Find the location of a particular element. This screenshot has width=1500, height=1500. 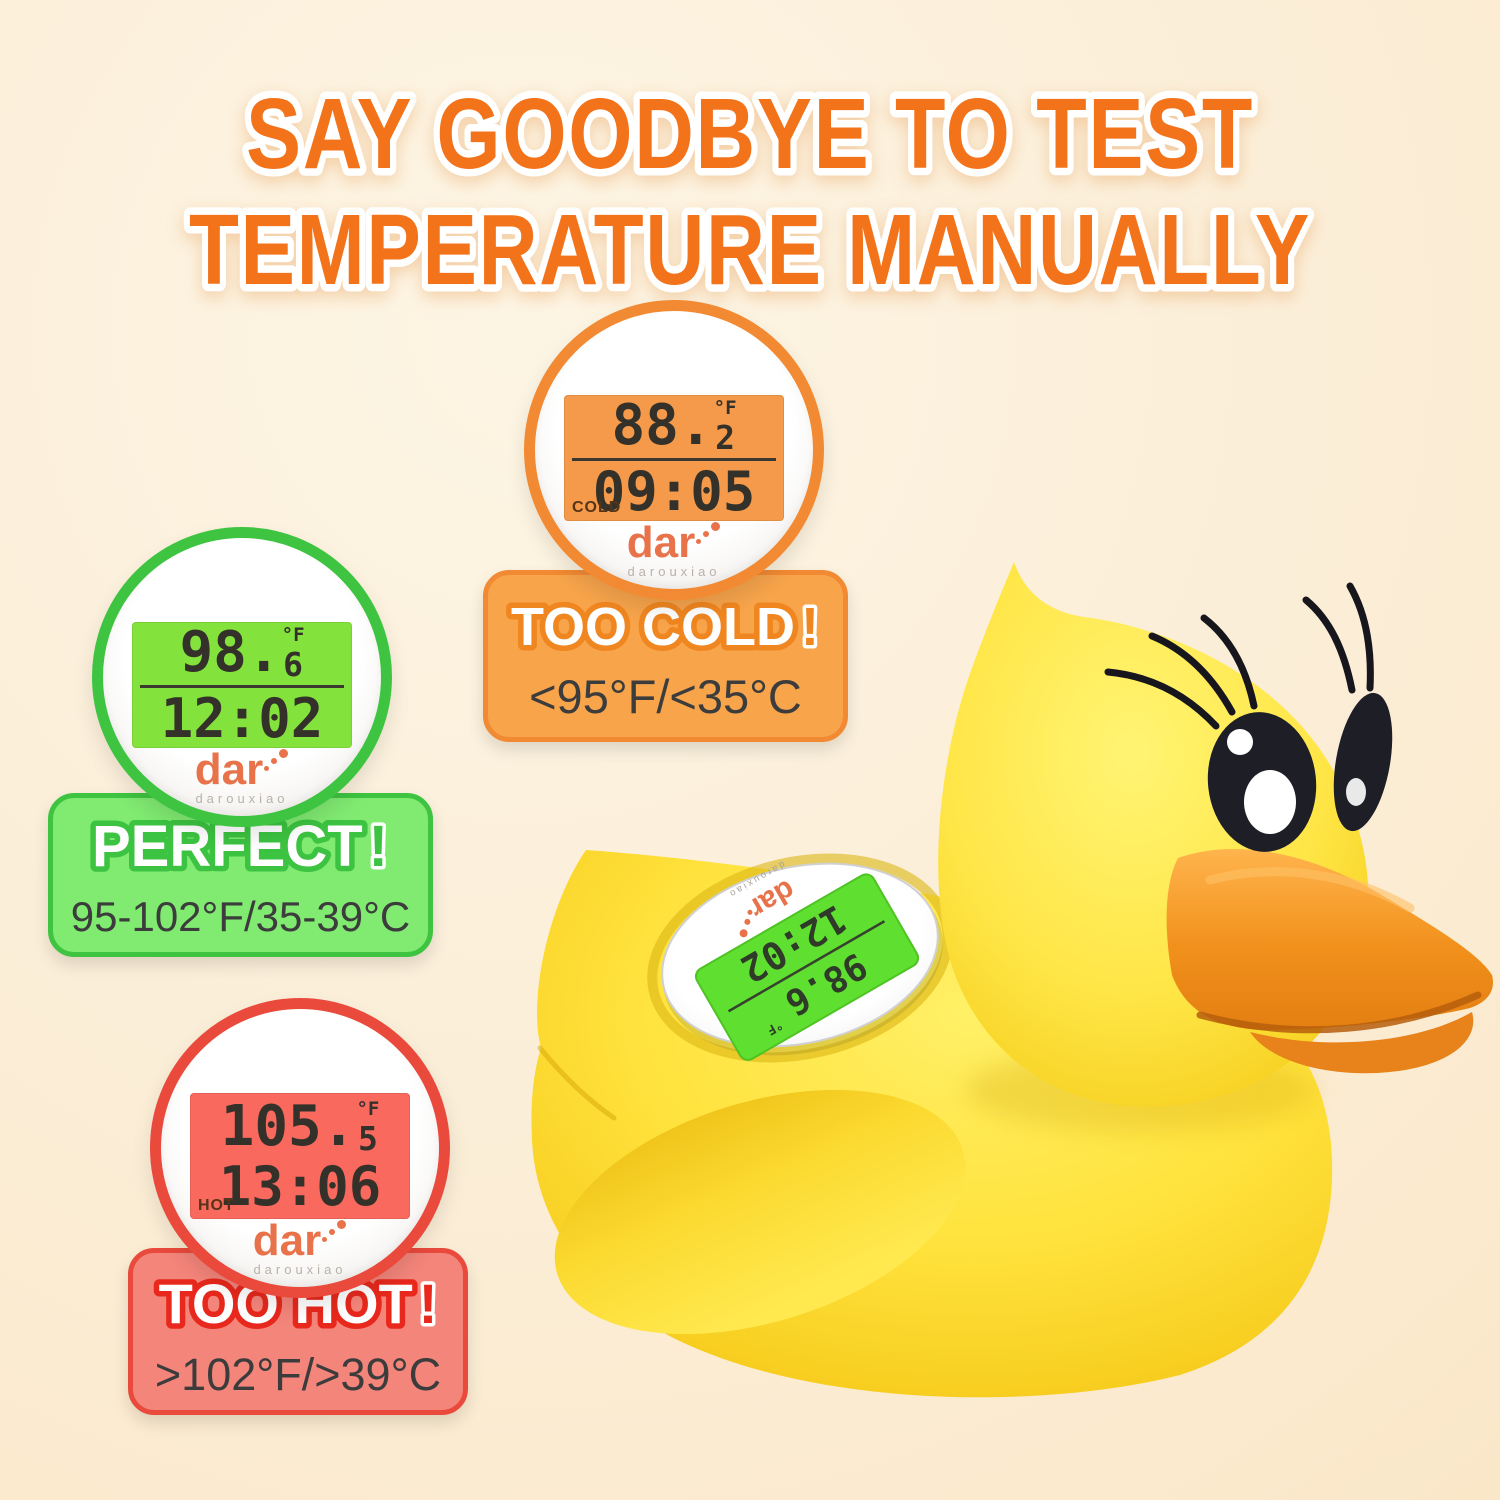

lcd-disc-hot: 105. °F 5 13:06 HOT dar darouxiao is located at coordinates (300, 1148).